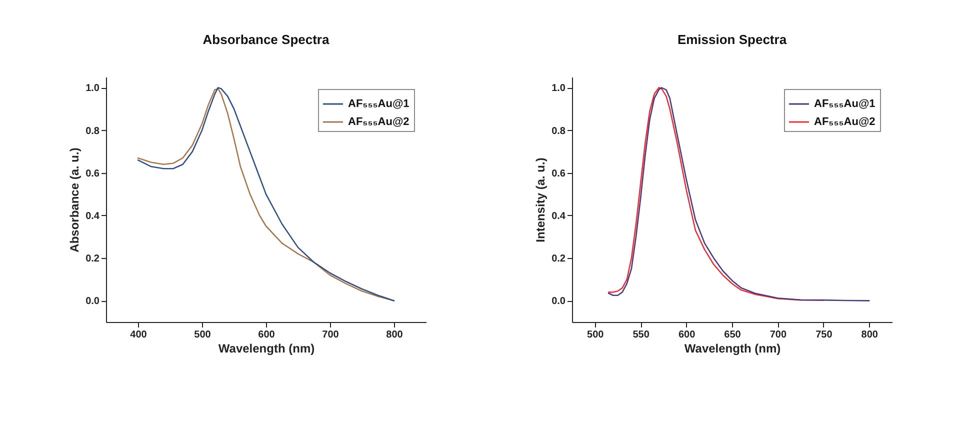 The height and width of the screenshot is (422, 978). I want to click on x-tick-label: 650, so click(733, 335).